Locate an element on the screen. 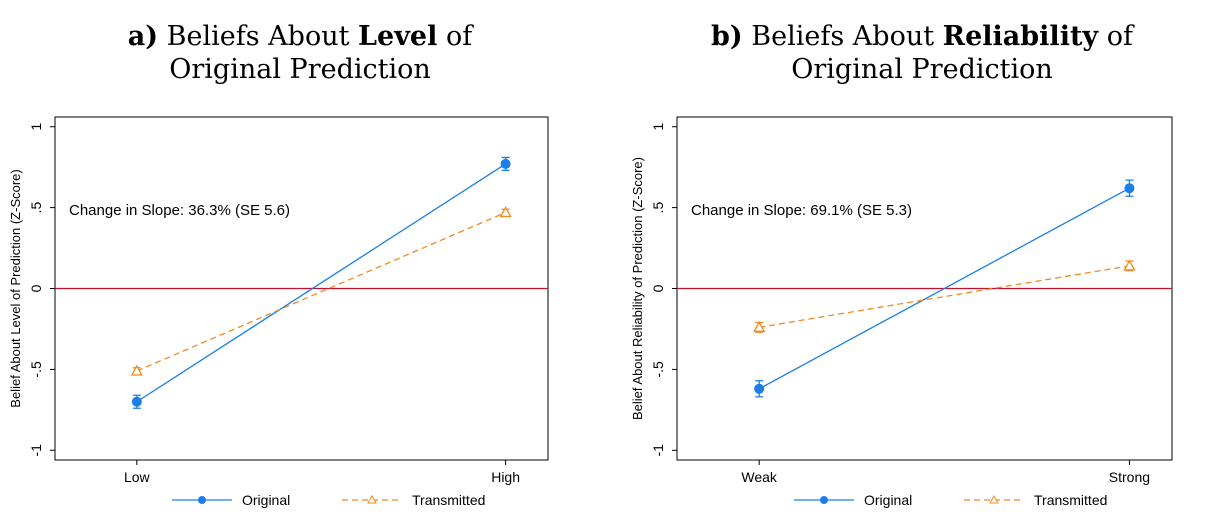 This screenshot has width=1211, height=519. x-tick-label: Weak is located at coordinates (759, 477).